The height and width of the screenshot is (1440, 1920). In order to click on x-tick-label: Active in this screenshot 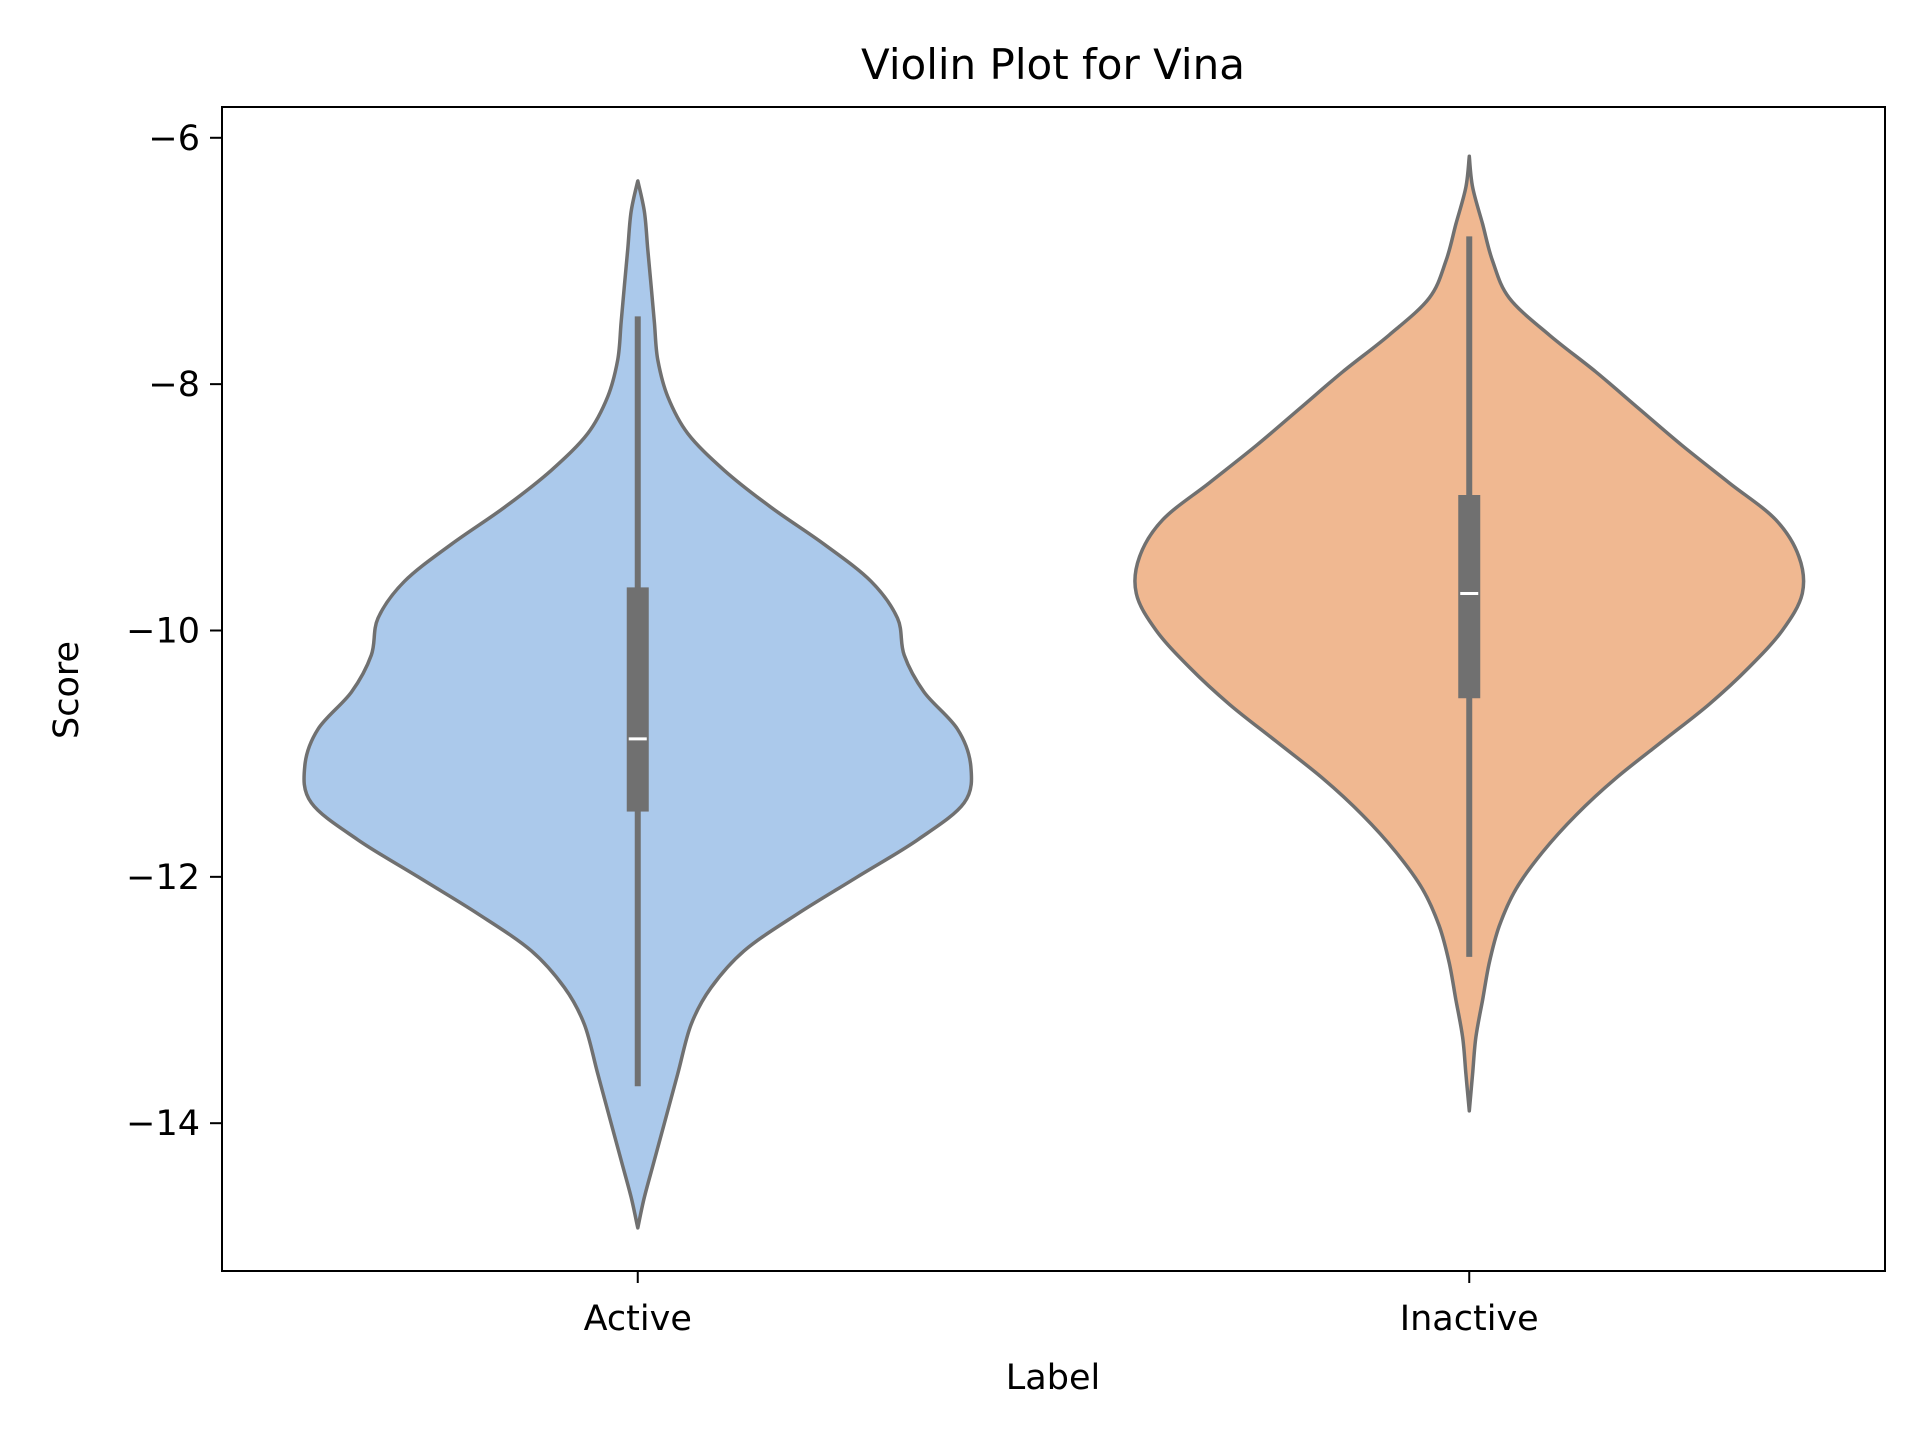, I will do `click(638, 1319)`.